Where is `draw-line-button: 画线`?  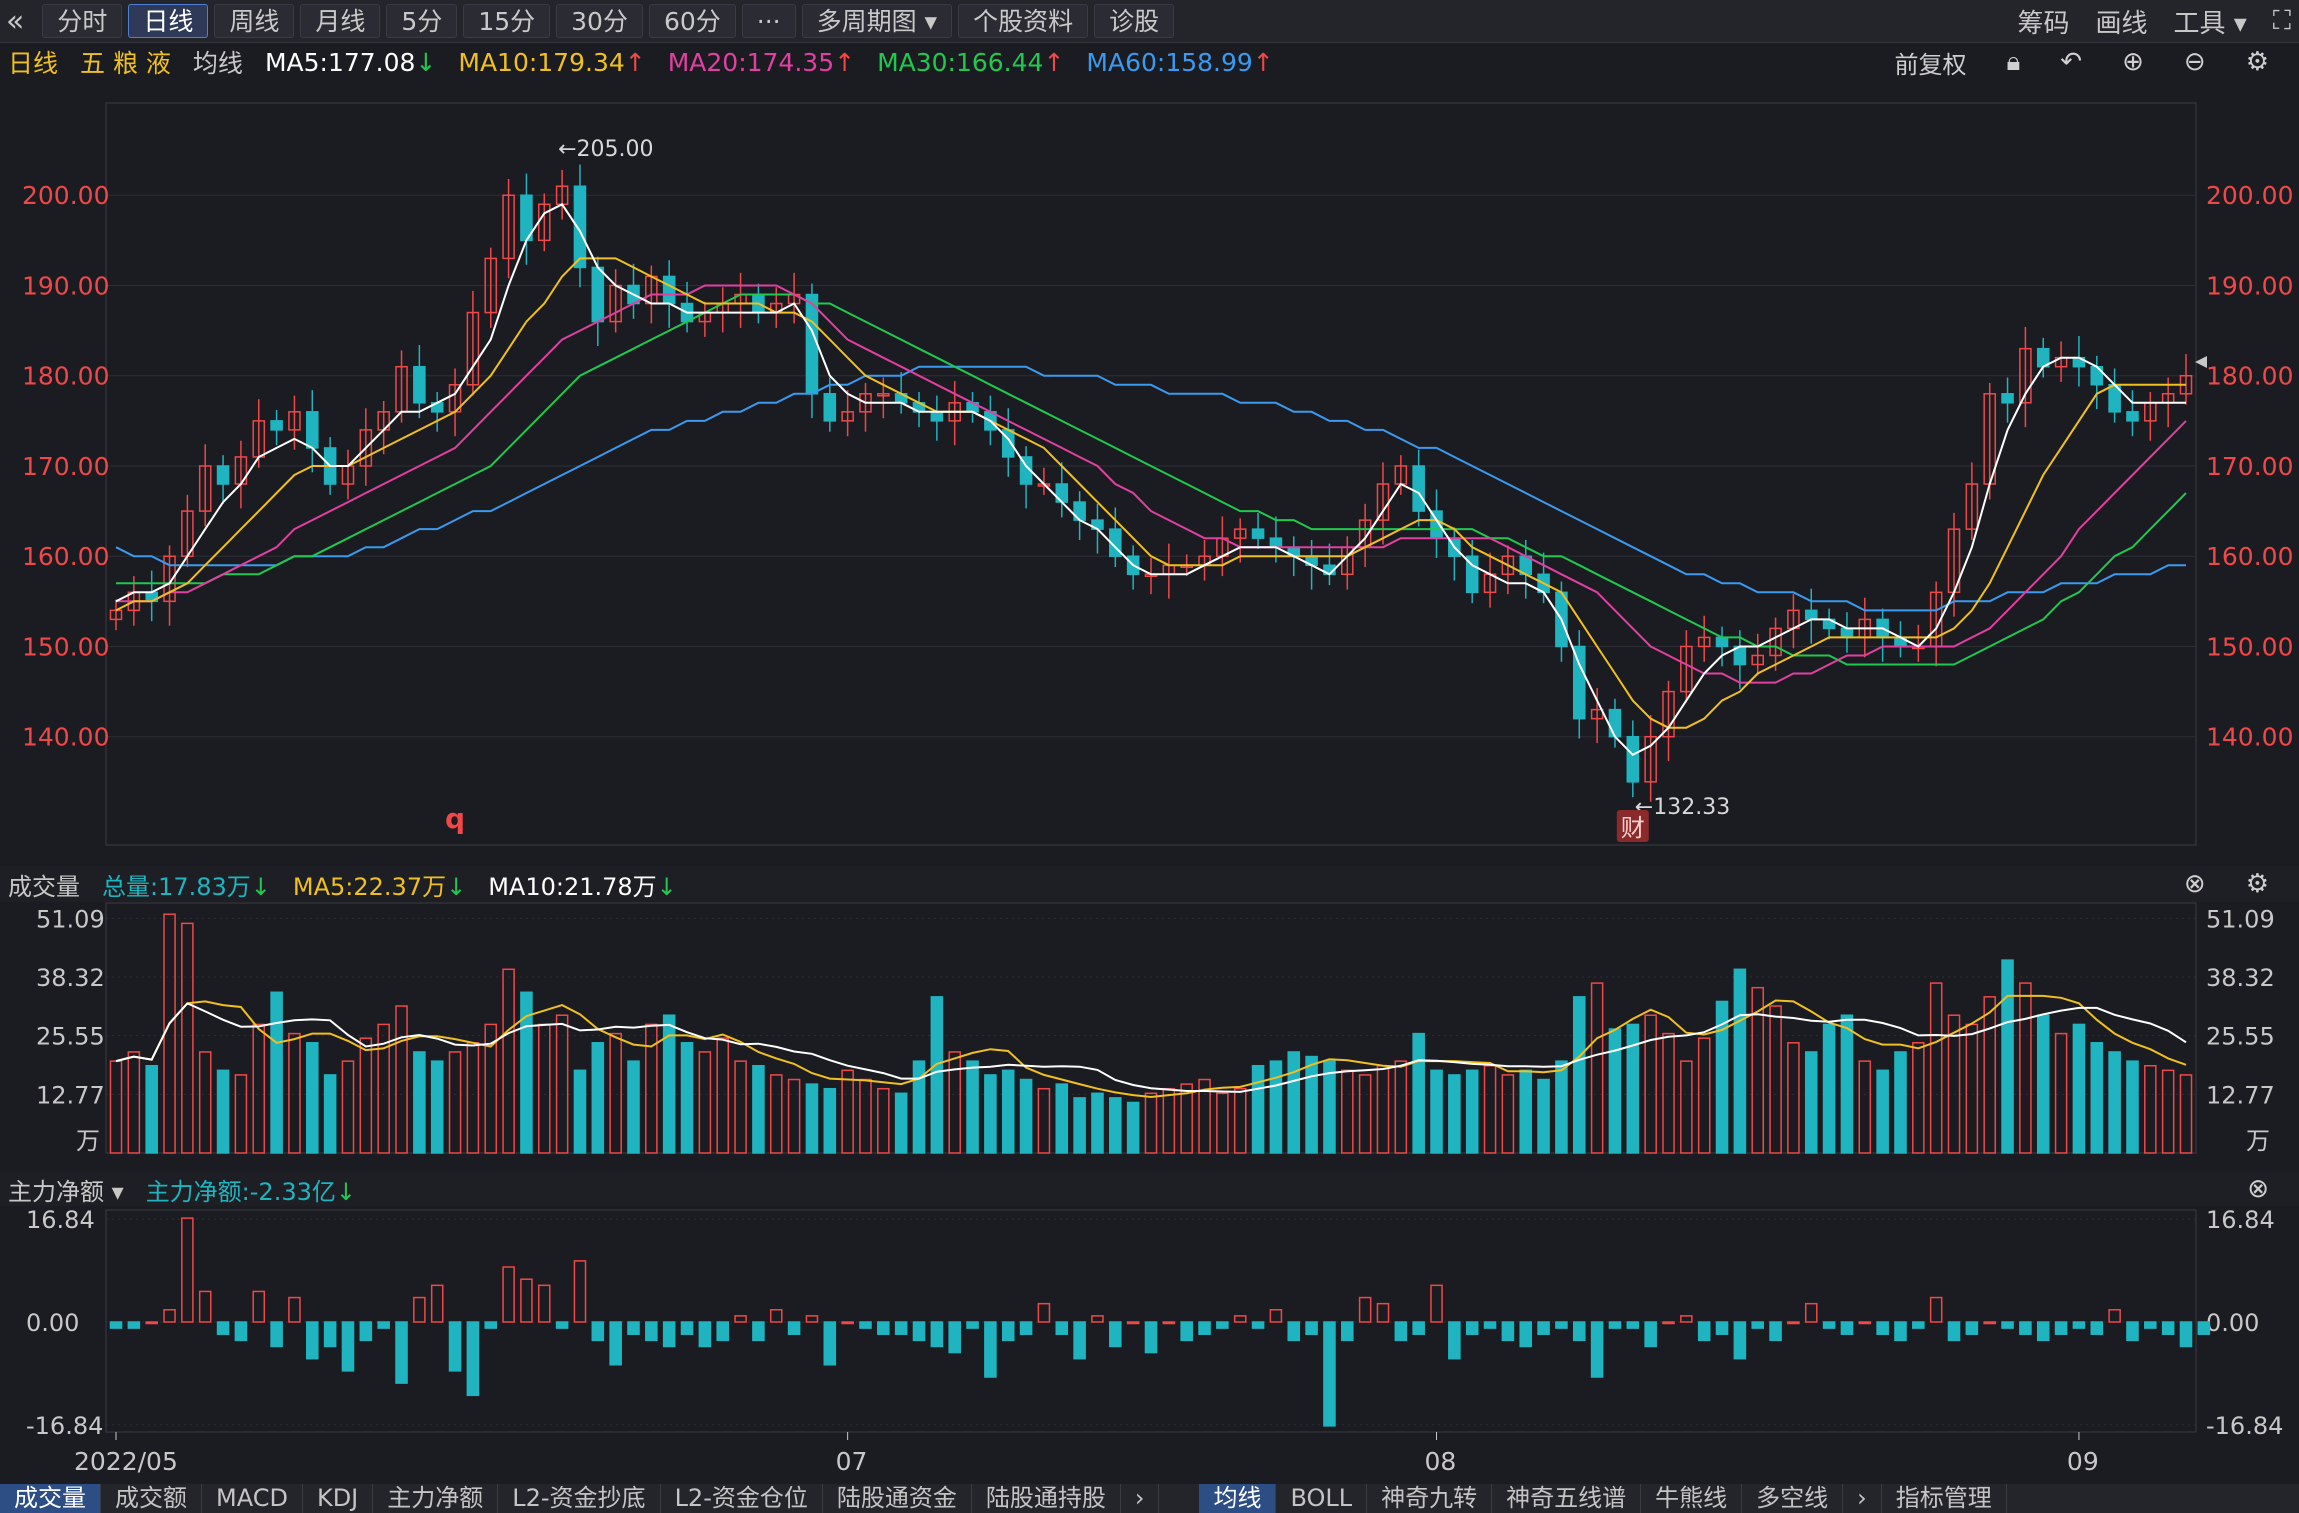 draw-line-button: 画线 is located at coordinates (2121, 23).